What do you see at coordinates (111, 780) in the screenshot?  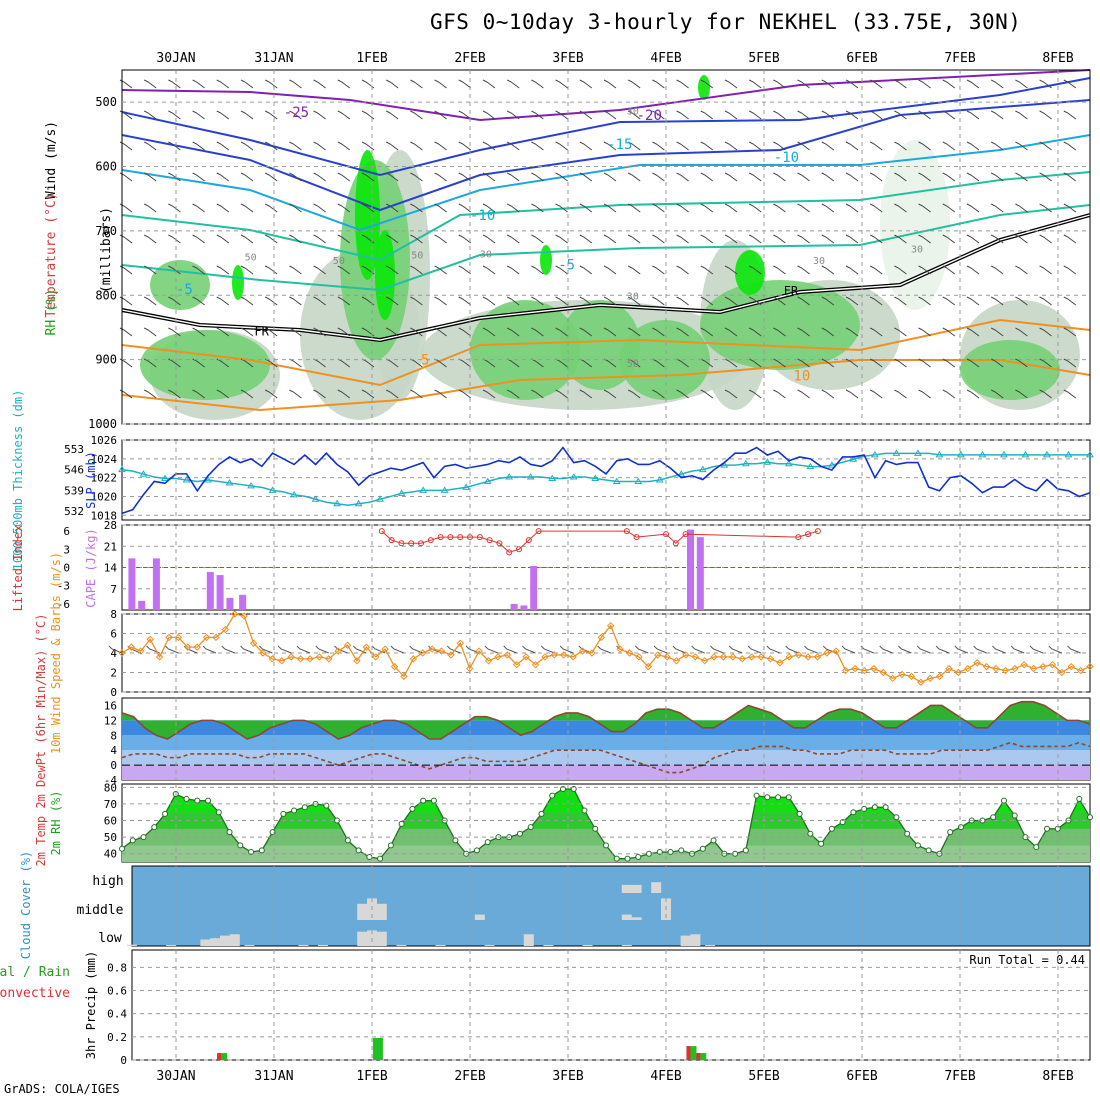 I see `temp-tick-label: -4` at bounding box center [111, 780].